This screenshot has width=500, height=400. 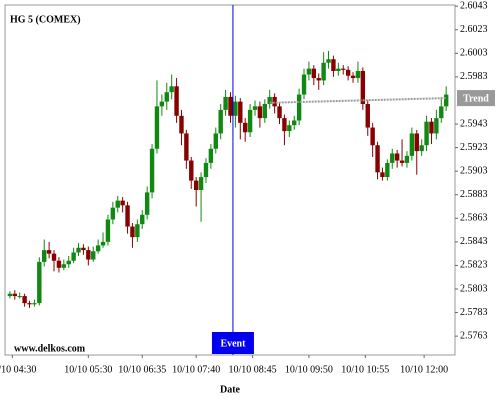 What do you see at coordinates (474, 312) in the screenshot?
I see `y-tick-label: 2.5783` at bounding box center [474, 312].